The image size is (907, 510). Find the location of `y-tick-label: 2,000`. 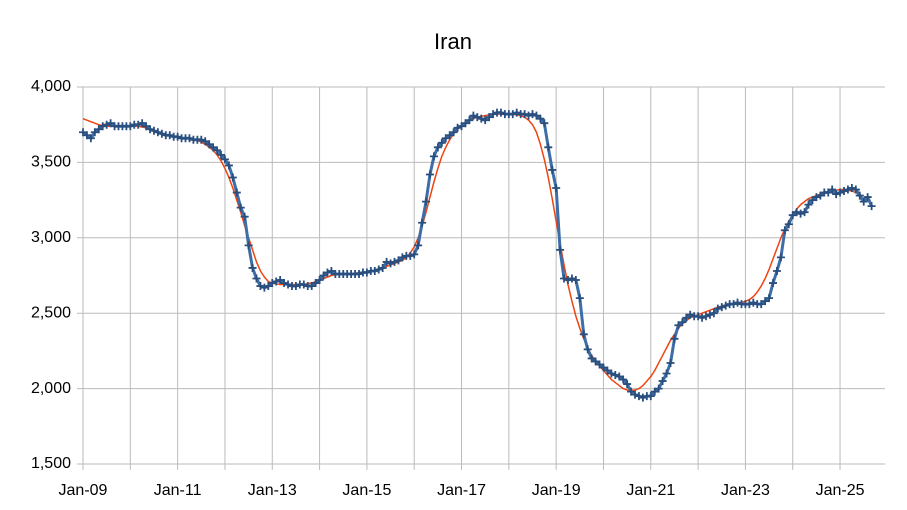

y-tick-label: 2,000 is located at coordinates (51, 388).